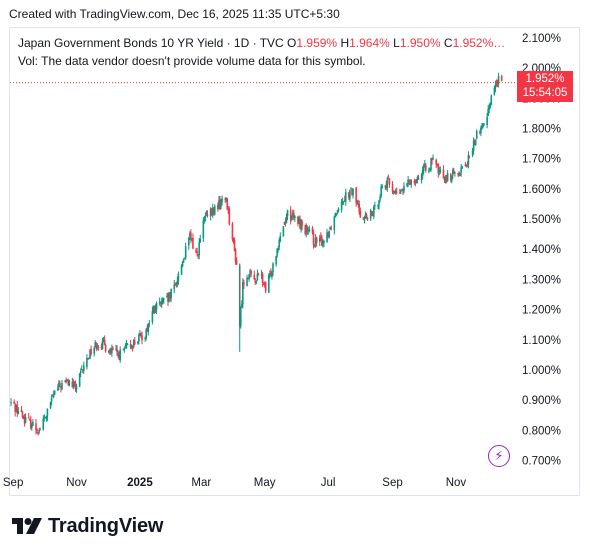 This screenshot has width=590, height=556. I want to click on y-tick-label: 1.400%, so click(541, 250).